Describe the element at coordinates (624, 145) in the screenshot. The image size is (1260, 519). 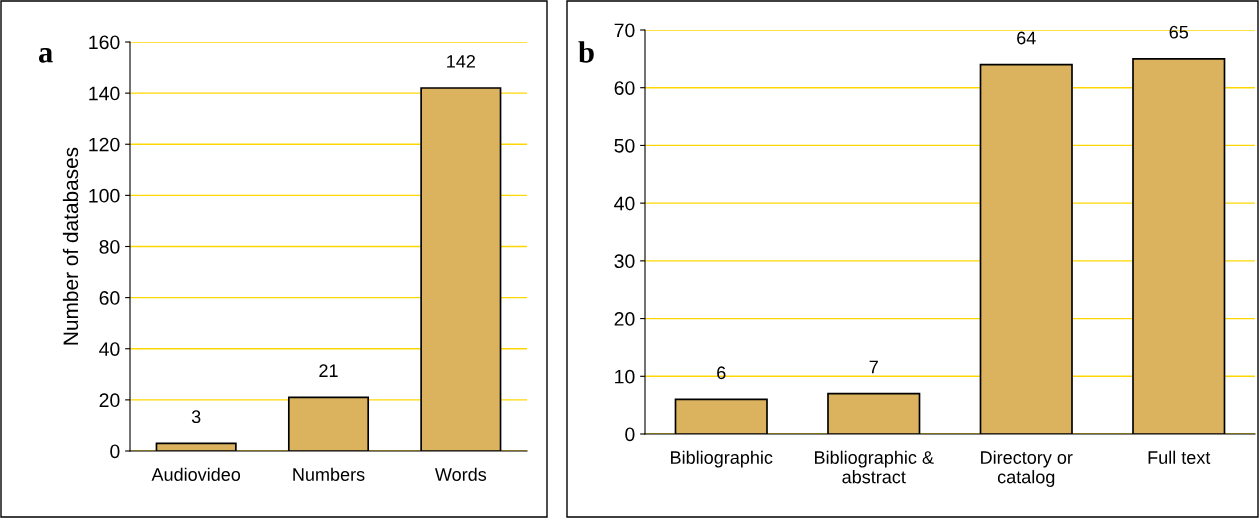
I see `y-tick-label: 50` at that location.